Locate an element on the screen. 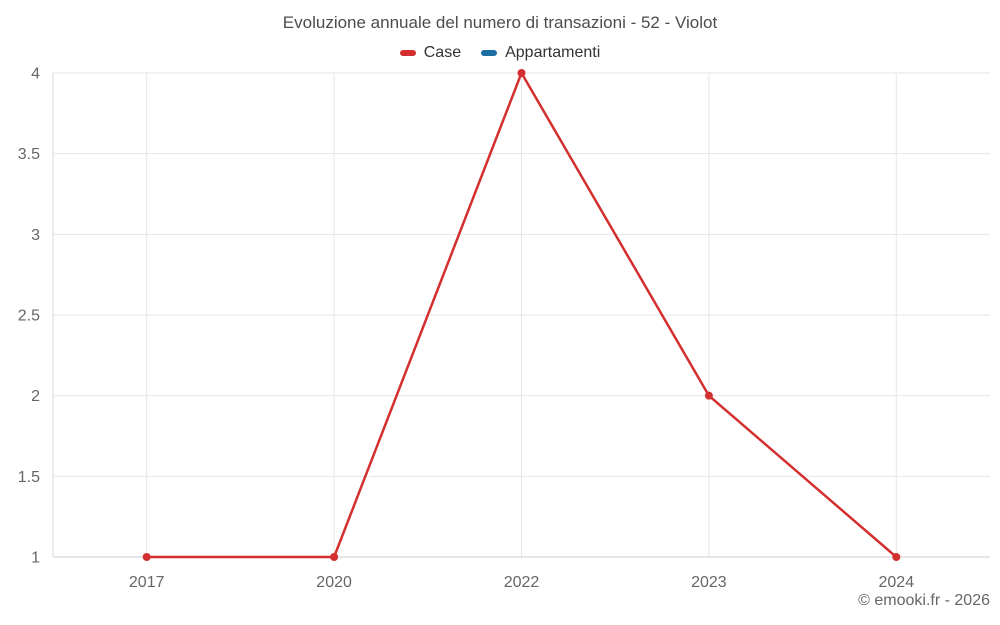 The width and height of the screenshot is (1000, 625). legend-swatch-appartamenti-icon is located at coordinates (489, 53).